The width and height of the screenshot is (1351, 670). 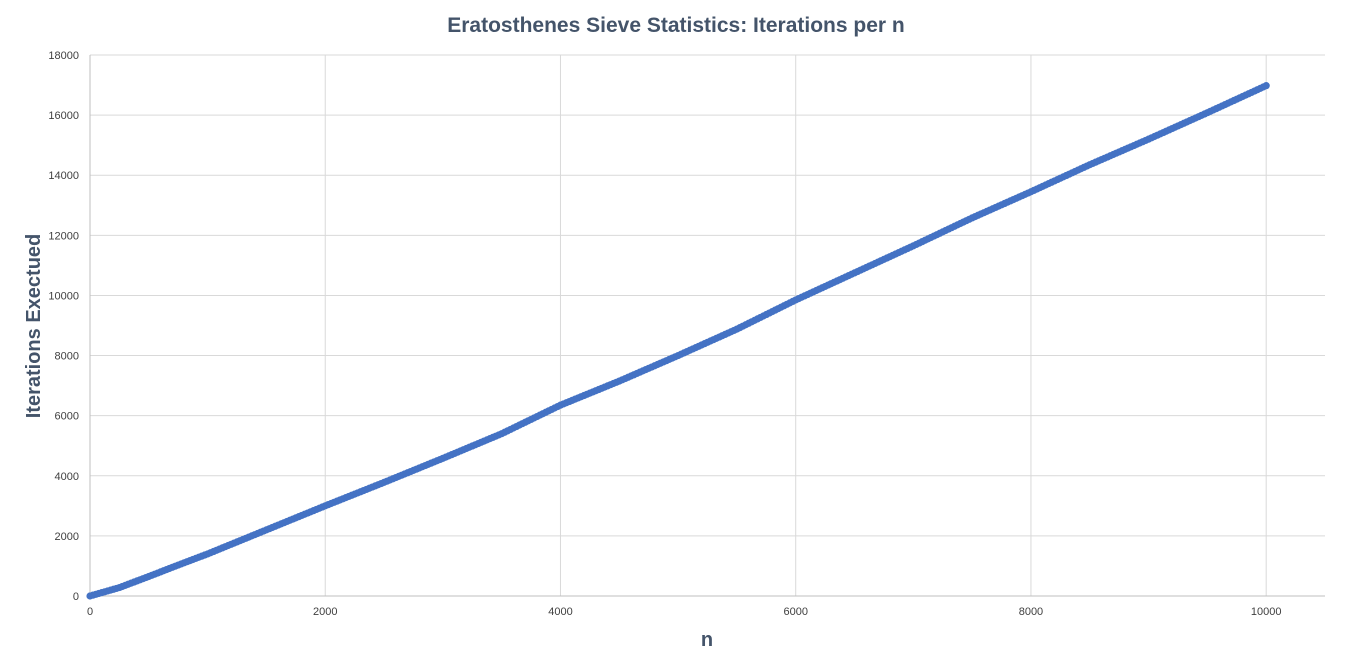 I want to click on y-tick-label: 6000, so click(x=67, y=417).